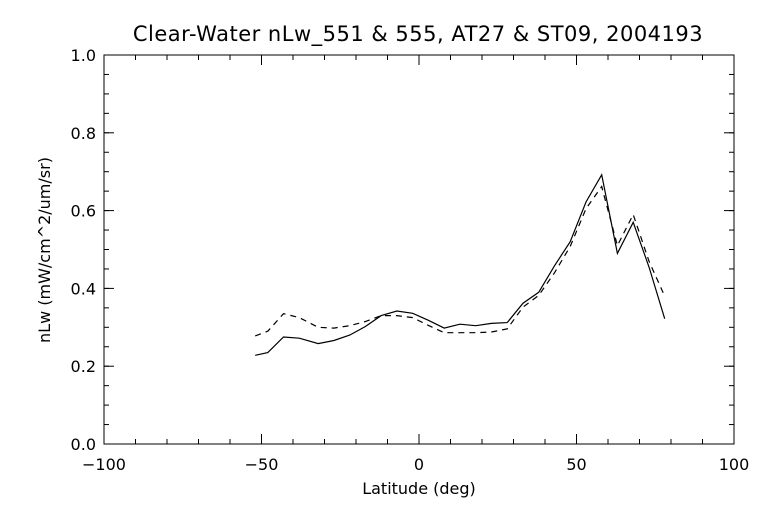  What do you see at coordinates (83, 366) in the screenshot?
I see `y-tick-label: 0.2` at bounding box center [83, 366].